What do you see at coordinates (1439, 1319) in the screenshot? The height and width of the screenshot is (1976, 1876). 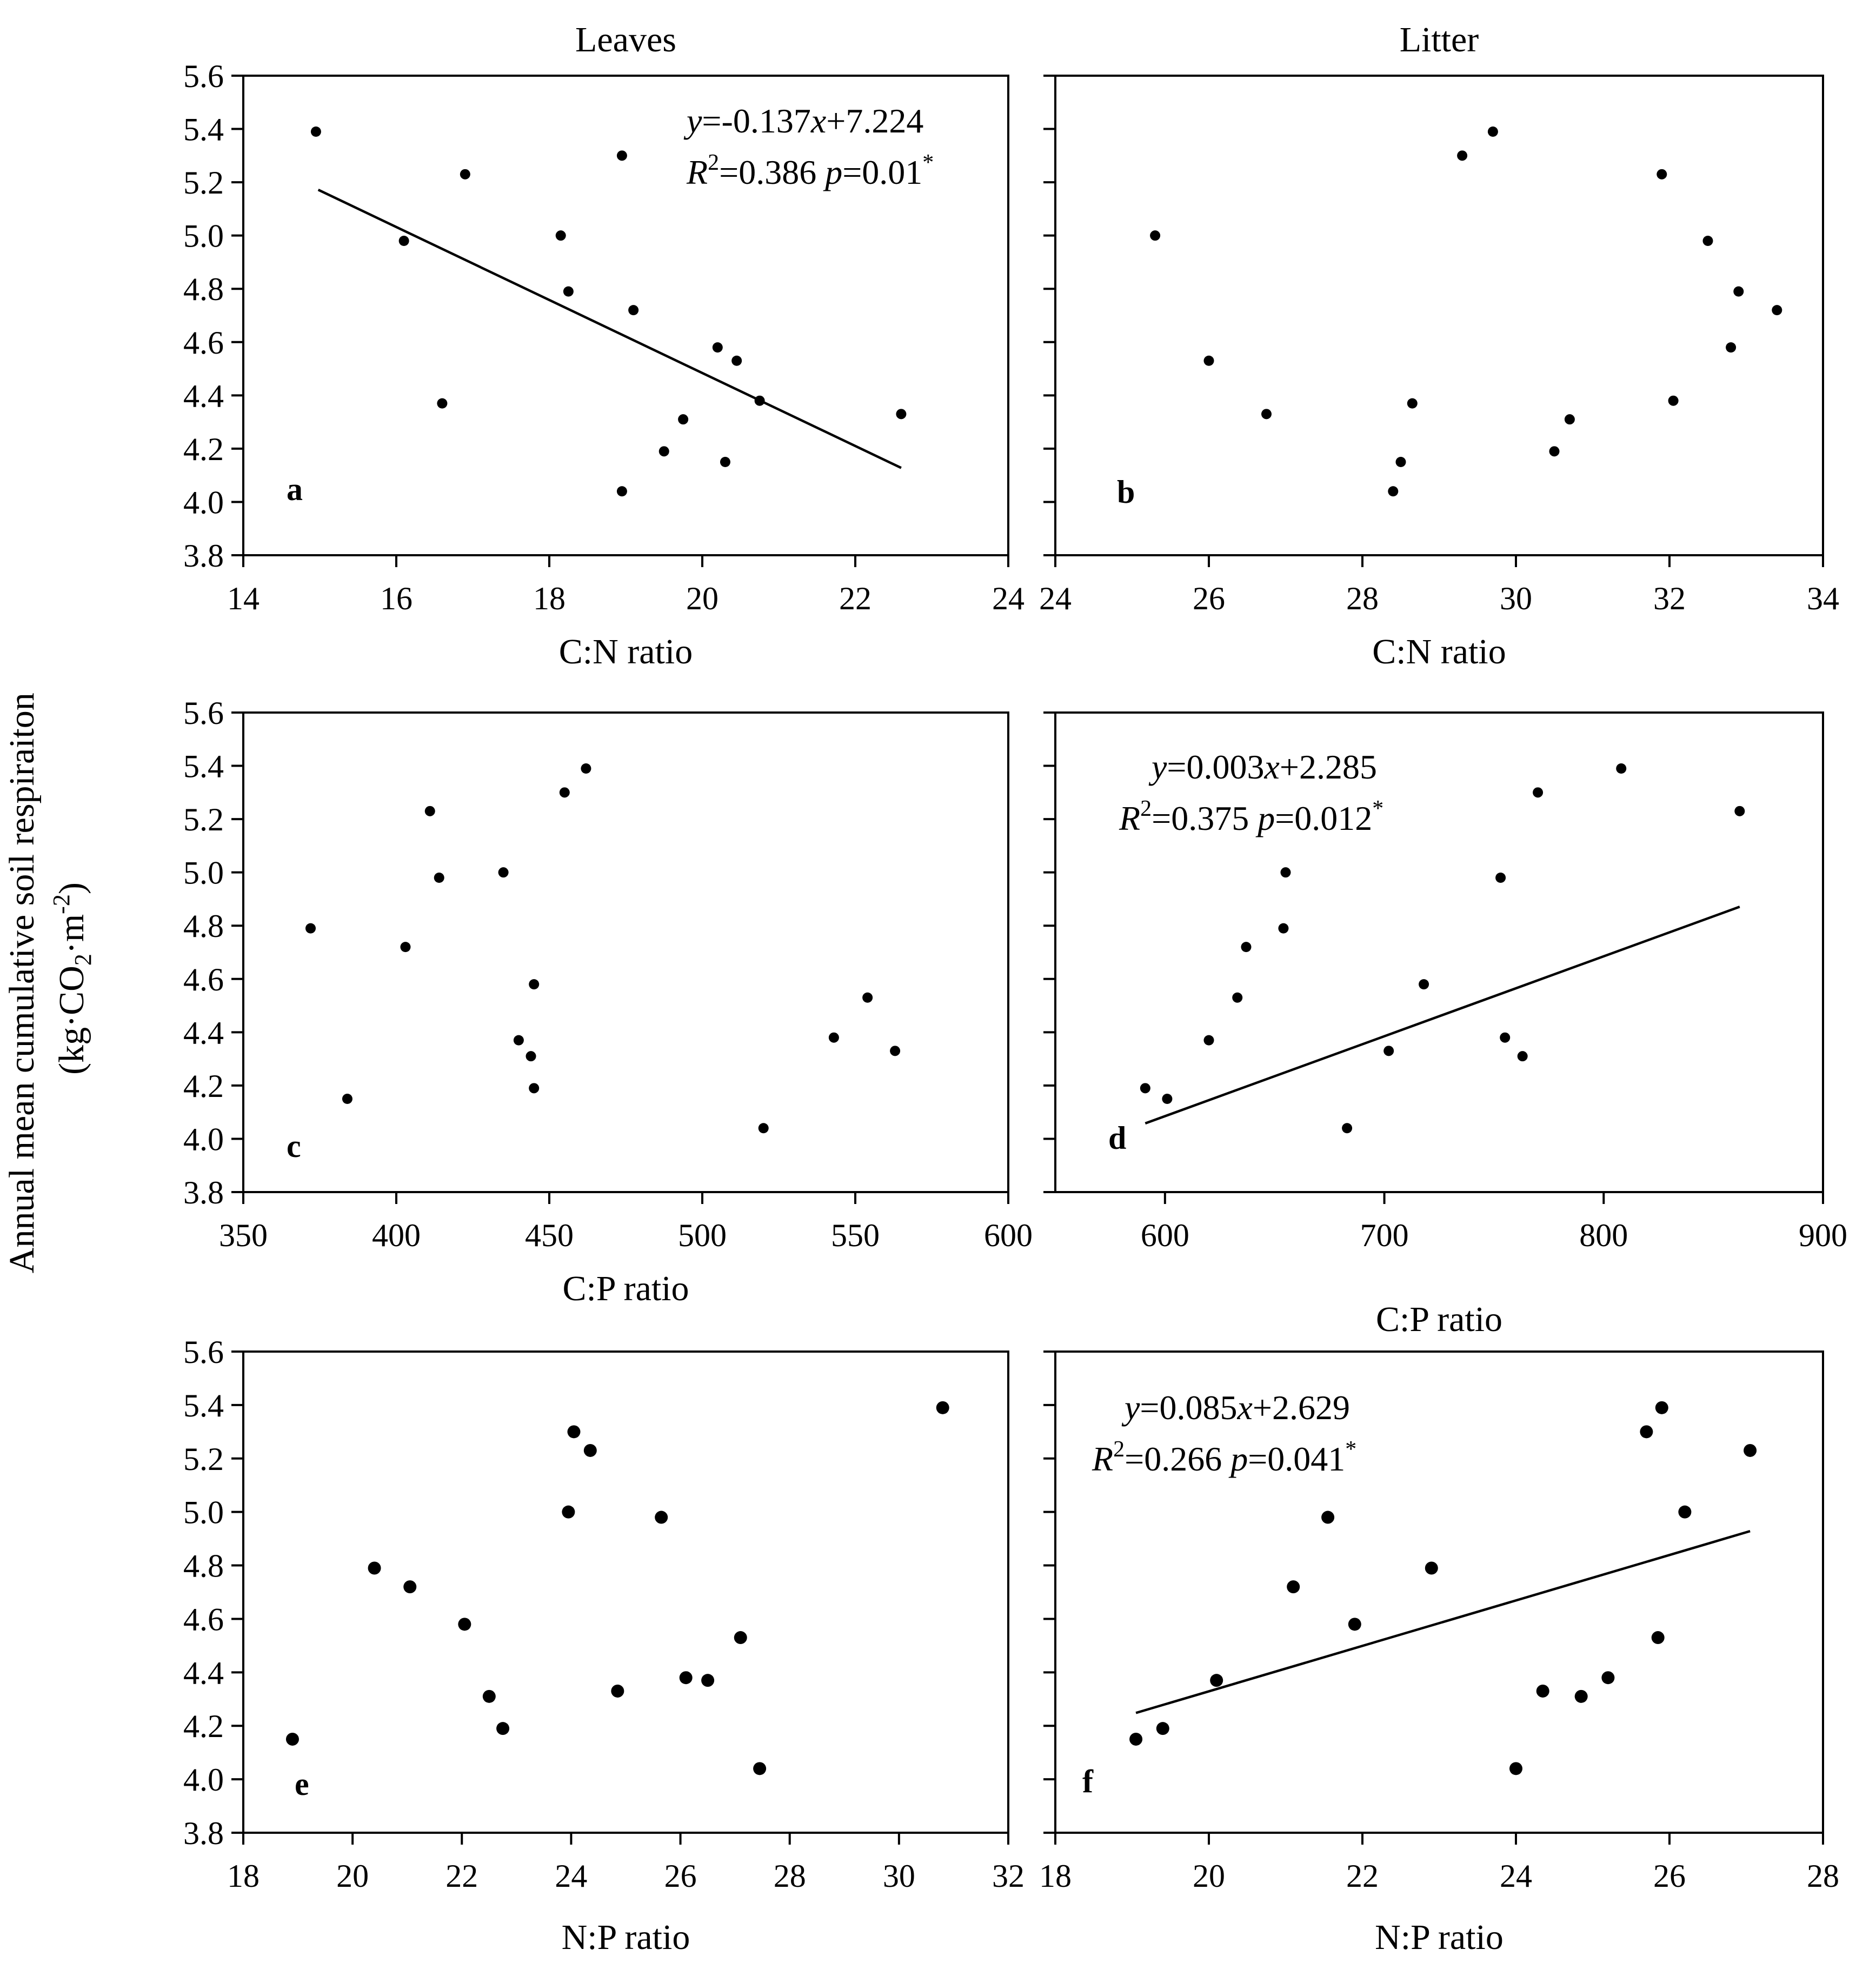 I see `x-axis-label: C:P ratio` at bounding box center [1439, 1319].